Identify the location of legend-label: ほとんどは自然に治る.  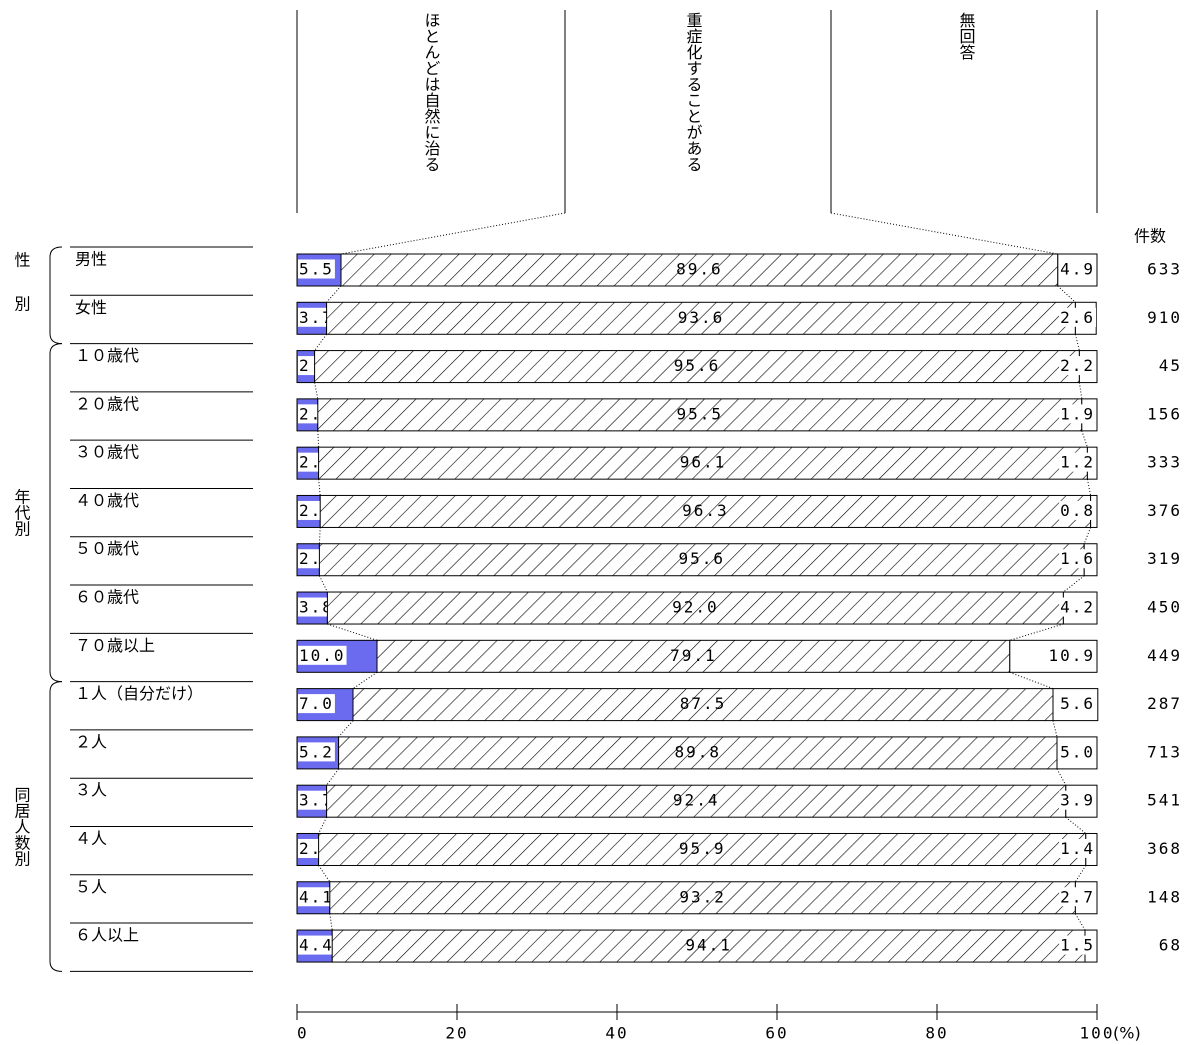
(431, 92).